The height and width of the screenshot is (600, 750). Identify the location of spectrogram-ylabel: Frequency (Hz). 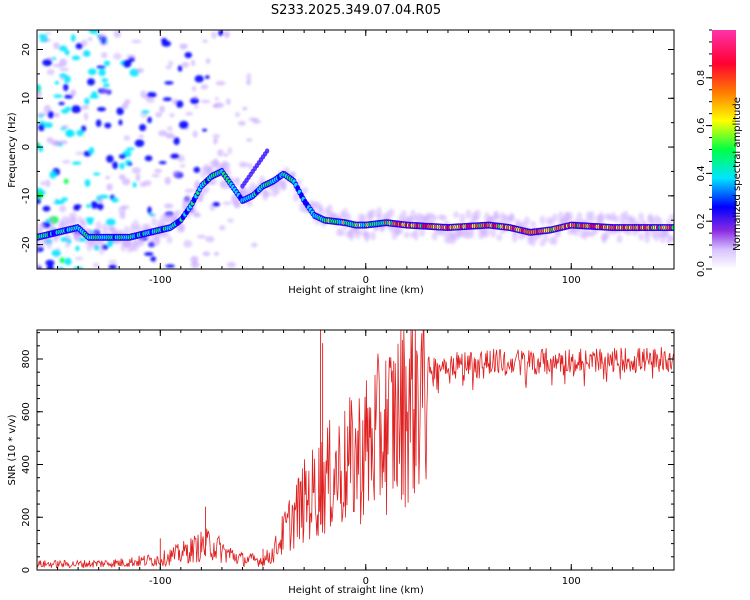
(12, 150).